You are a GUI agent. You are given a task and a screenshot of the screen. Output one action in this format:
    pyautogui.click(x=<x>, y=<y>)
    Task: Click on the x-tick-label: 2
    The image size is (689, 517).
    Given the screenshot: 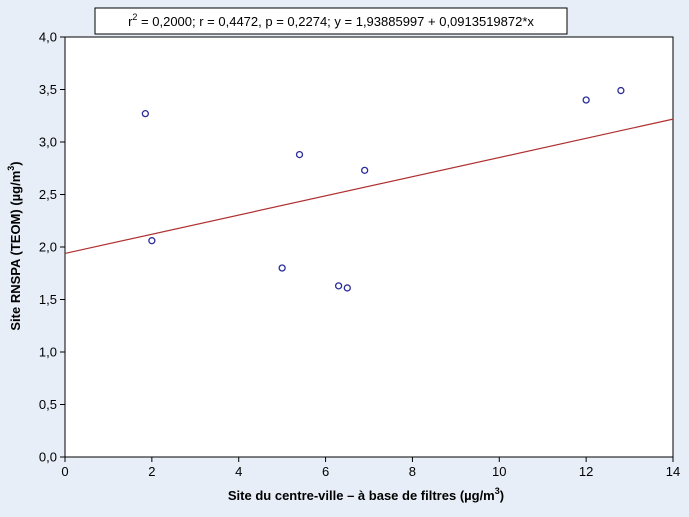 What is the action you would take?
    pyautogui.click(x=151, y=471)
    